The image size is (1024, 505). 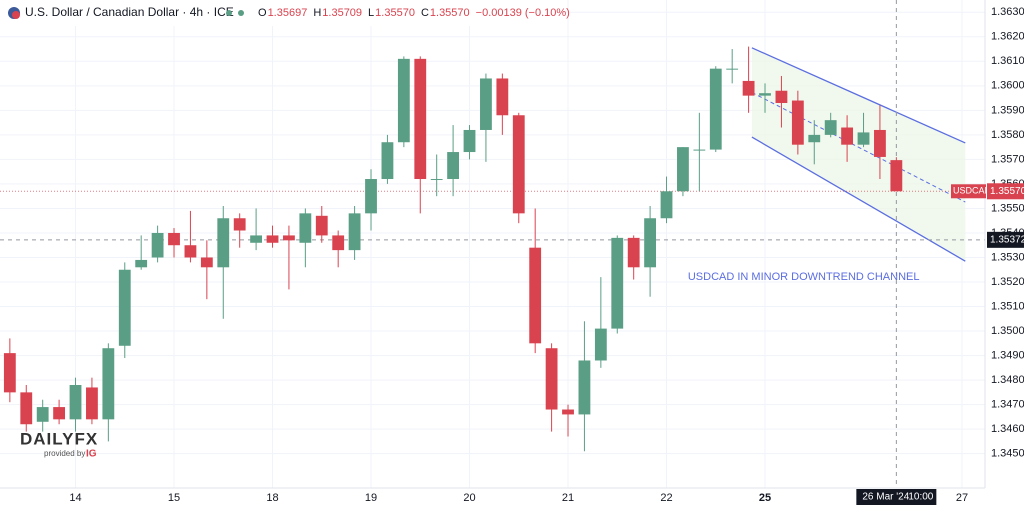 I want to click on flag-icon, so click(x=16, y=15).